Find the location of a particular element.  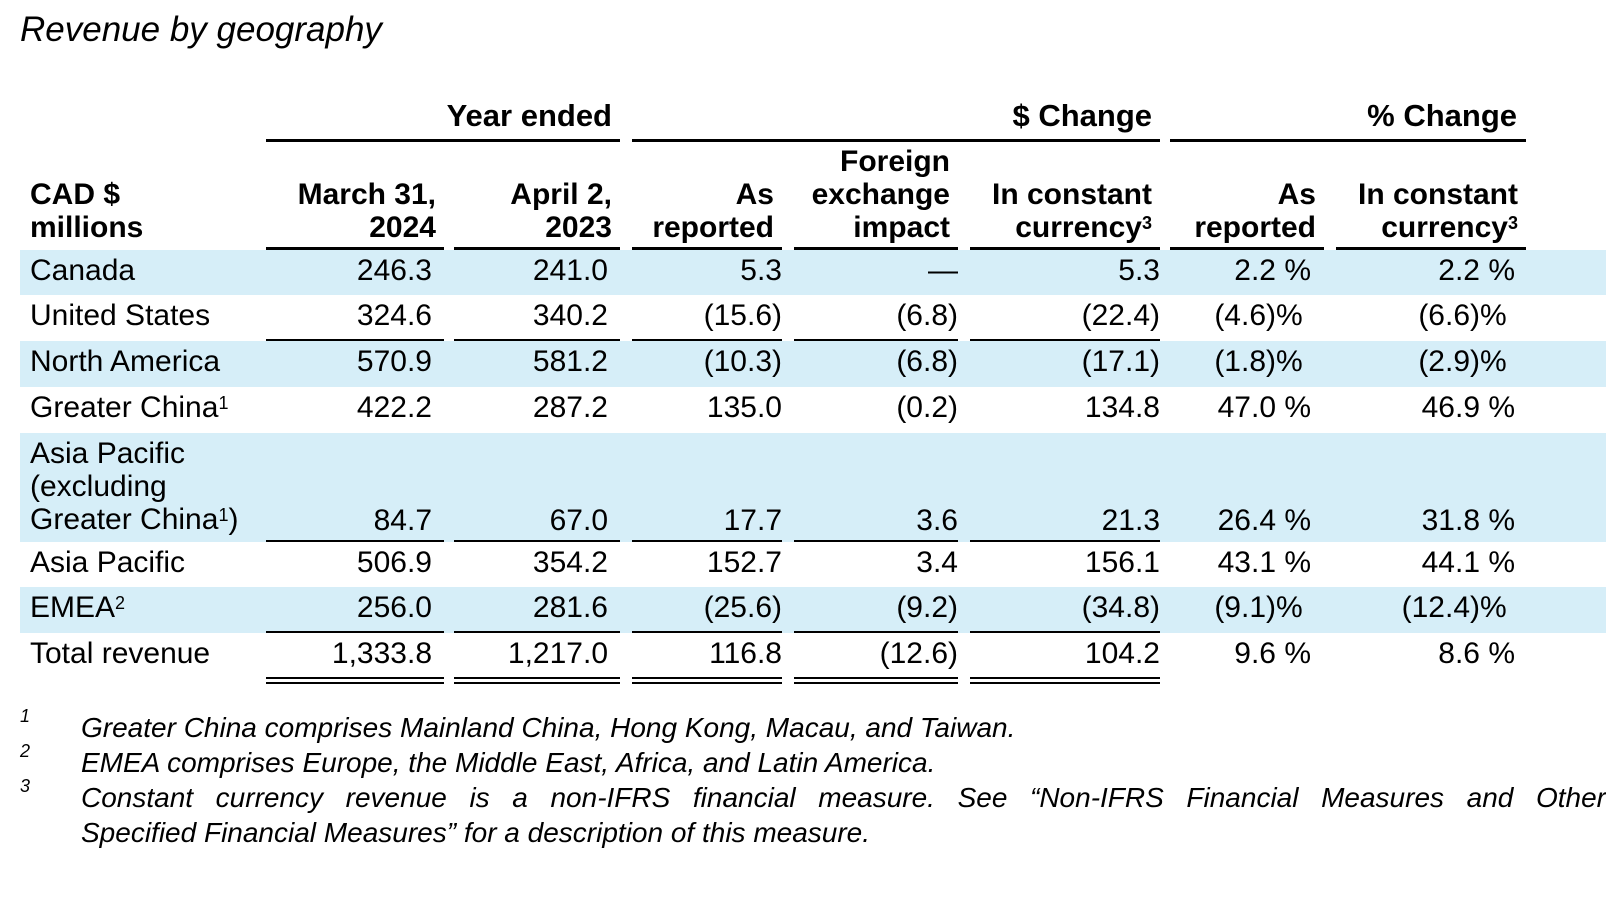

cell-pct-constant: 2.2 % is located at coordinates (1477, 270).